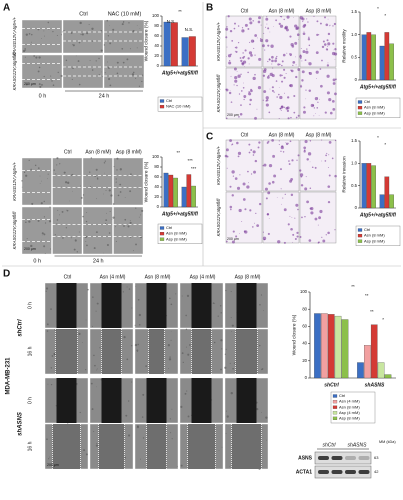  Describe the element at coordinates (354, 56) in the screenshot. I see `y-tick-label: 0.5` at that location.